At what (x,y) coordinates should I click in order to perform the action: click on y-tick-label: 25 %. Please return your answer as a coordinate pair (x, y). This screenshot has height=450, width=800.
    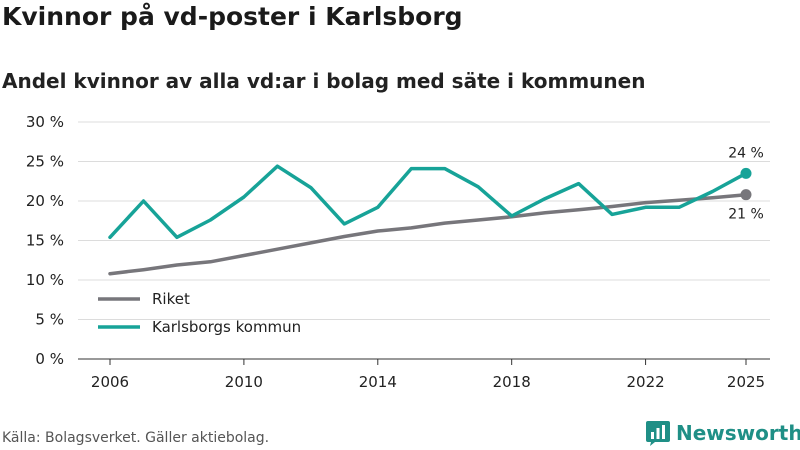
    Looking at the image, I should click on (45, 162).